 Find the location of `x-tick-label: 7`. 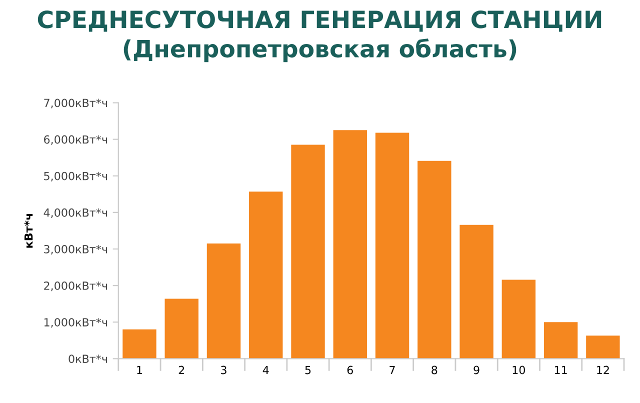

x-tick-label: 7 is located at coordinates (392, 370).